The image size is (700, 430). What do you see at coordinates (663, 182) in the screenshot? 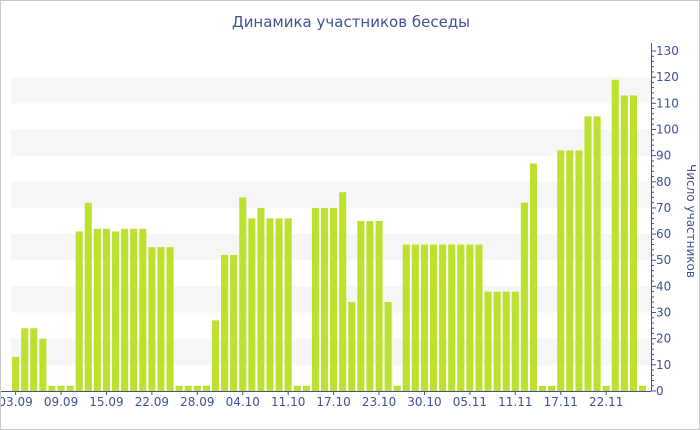
I see `y-tick-label: 80` at bounding box center [663, 182].